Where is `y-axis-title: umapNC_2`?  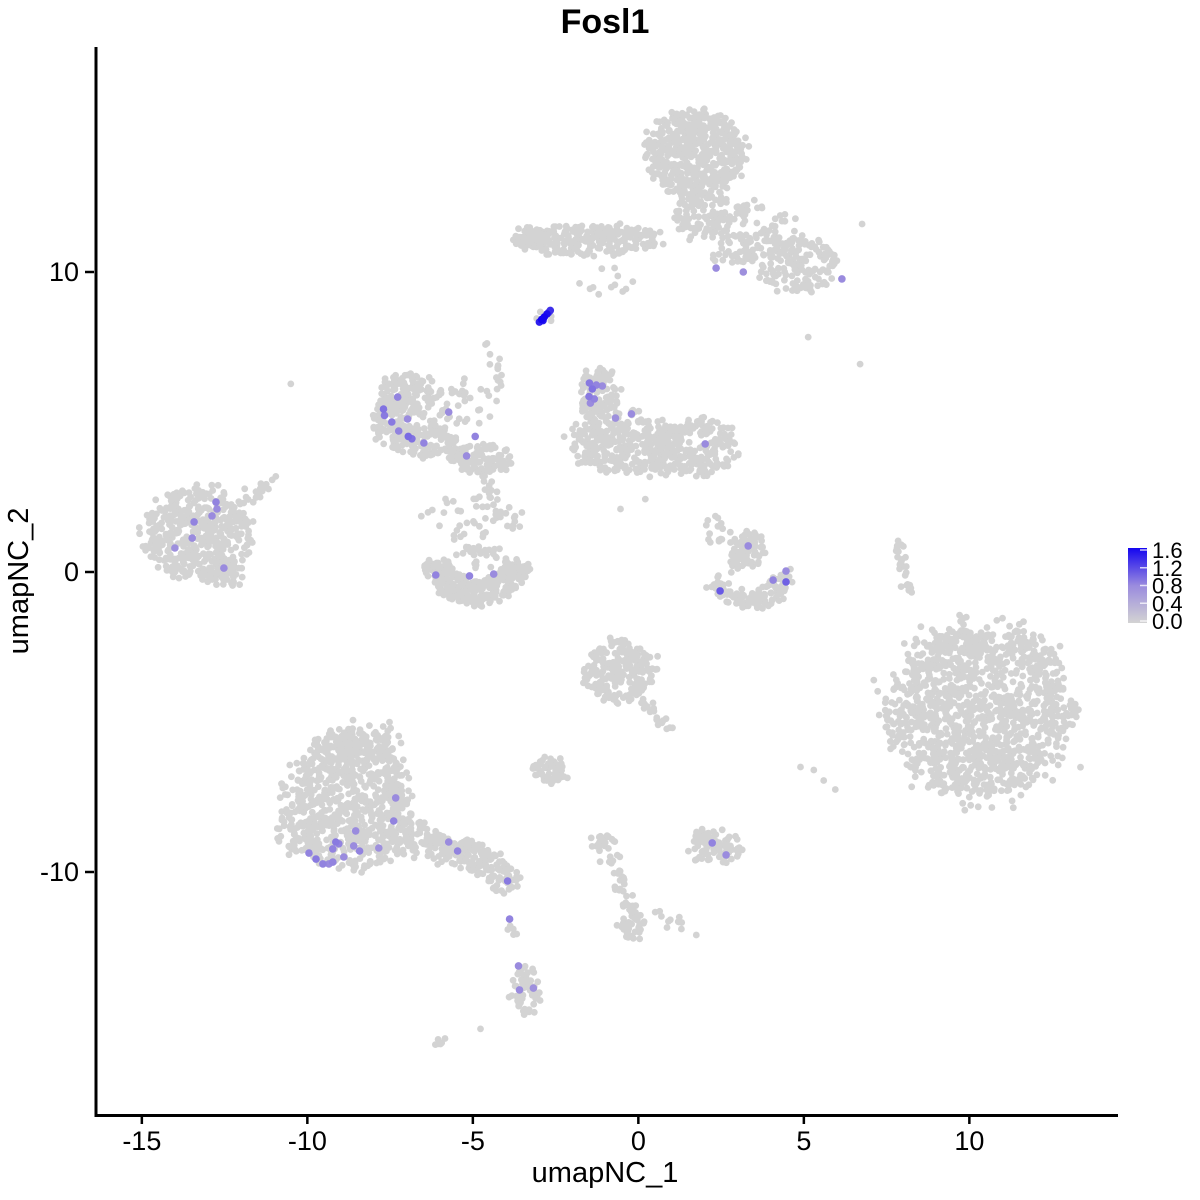 y-axis-title: umapNC_2 is located at coordinates (19, 581).